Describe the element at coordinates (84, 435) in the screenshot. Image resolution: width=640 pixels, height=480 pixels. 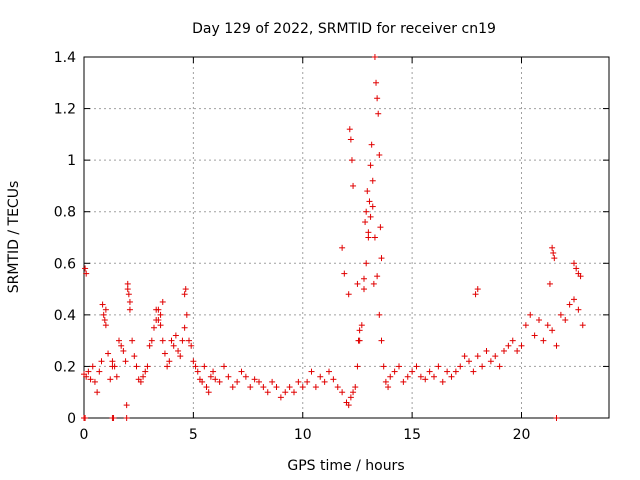
I see `x-tick-label: 0` at that location.